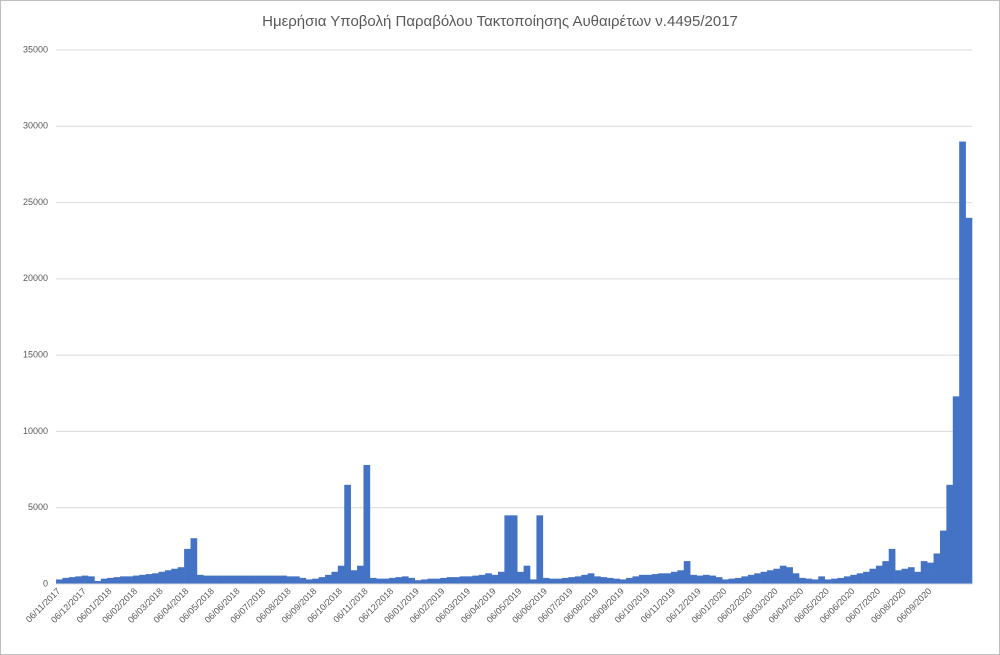 The height and width of the screenshot is (655, 1000). Describe the element at coordinates (45, 583) in the screenshot. I see `y-tick-label: 0` at that location.